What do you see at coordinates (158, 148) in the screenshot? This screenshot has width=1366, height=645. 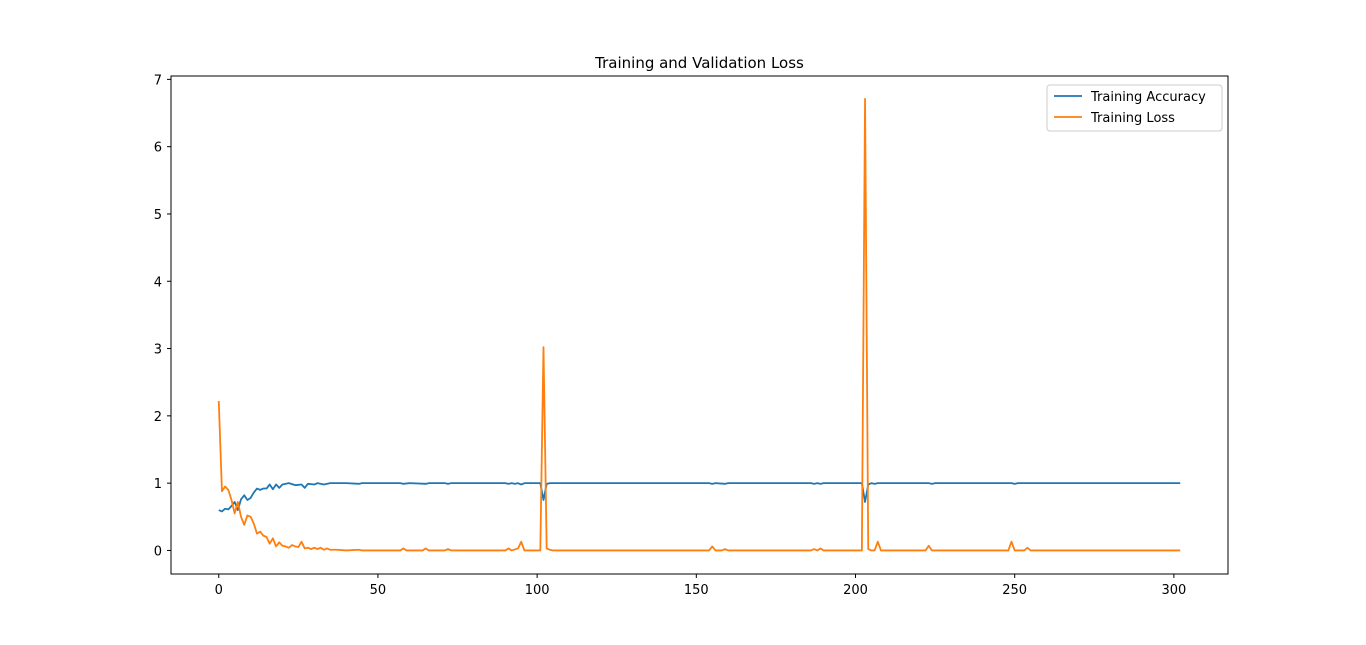 I see `y-tick-label: 6` at bounding box center [158, 148].